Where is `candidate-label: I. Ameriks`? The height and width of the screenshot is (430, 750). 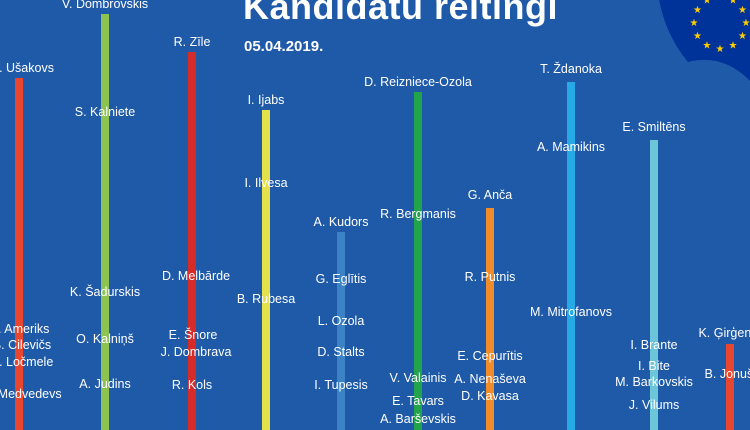
candidate-label: I. Ameriks is located at coordinates (25, 329).